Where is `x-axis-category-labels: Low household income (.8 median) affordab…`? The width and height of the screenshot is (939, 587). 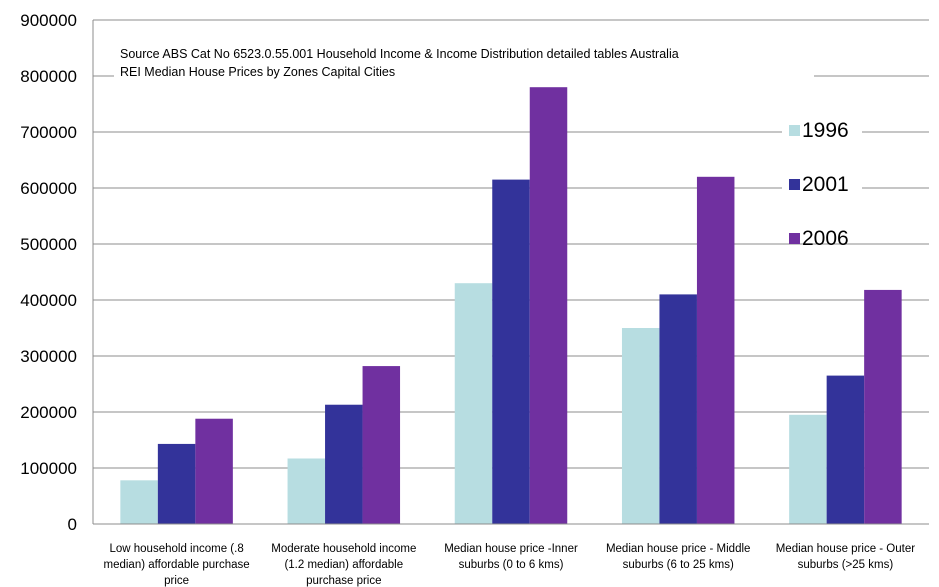 x-axis-category-labels: Low household income (.8 median) affordab… is located at coordinates (510, 565).